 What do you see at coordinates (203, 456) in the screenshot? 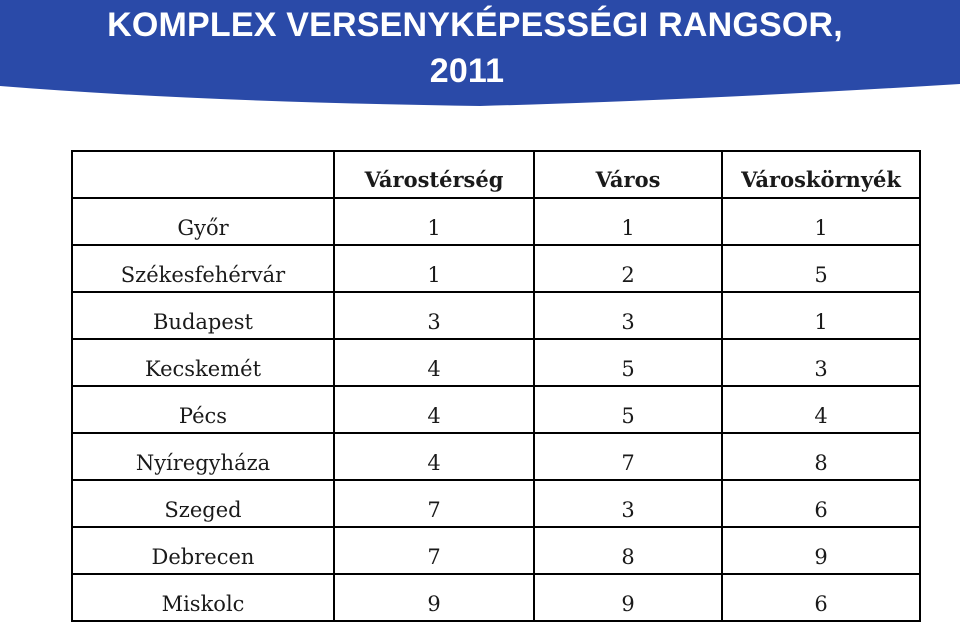
I see `city-cell: Nyíregyháza` at bounding box center [203, 456].